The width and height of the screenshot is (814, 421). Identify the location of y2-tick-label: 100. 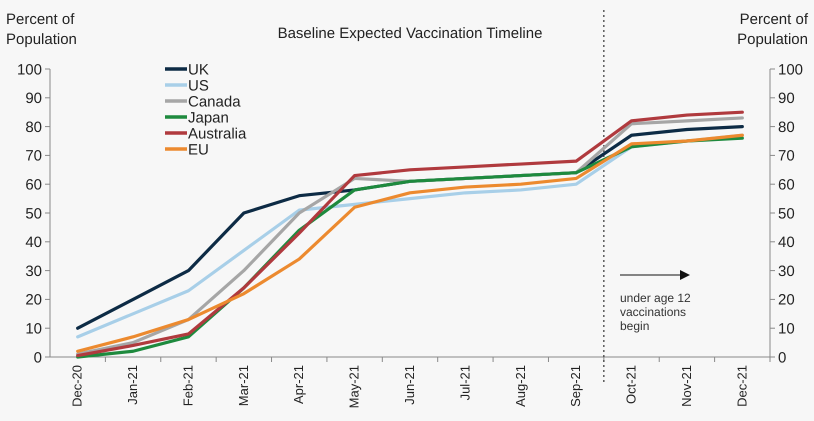
(791, 69).